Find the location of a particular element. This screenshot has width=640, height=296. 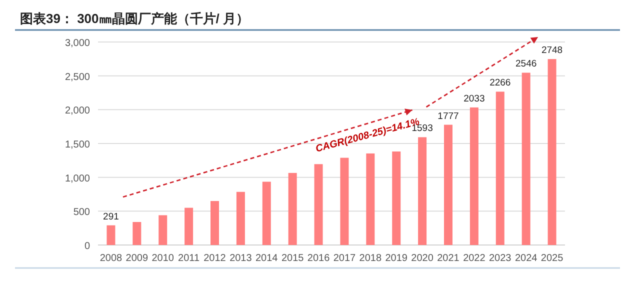

x-tick-label: 2008 is located at coordinates (111, 258).